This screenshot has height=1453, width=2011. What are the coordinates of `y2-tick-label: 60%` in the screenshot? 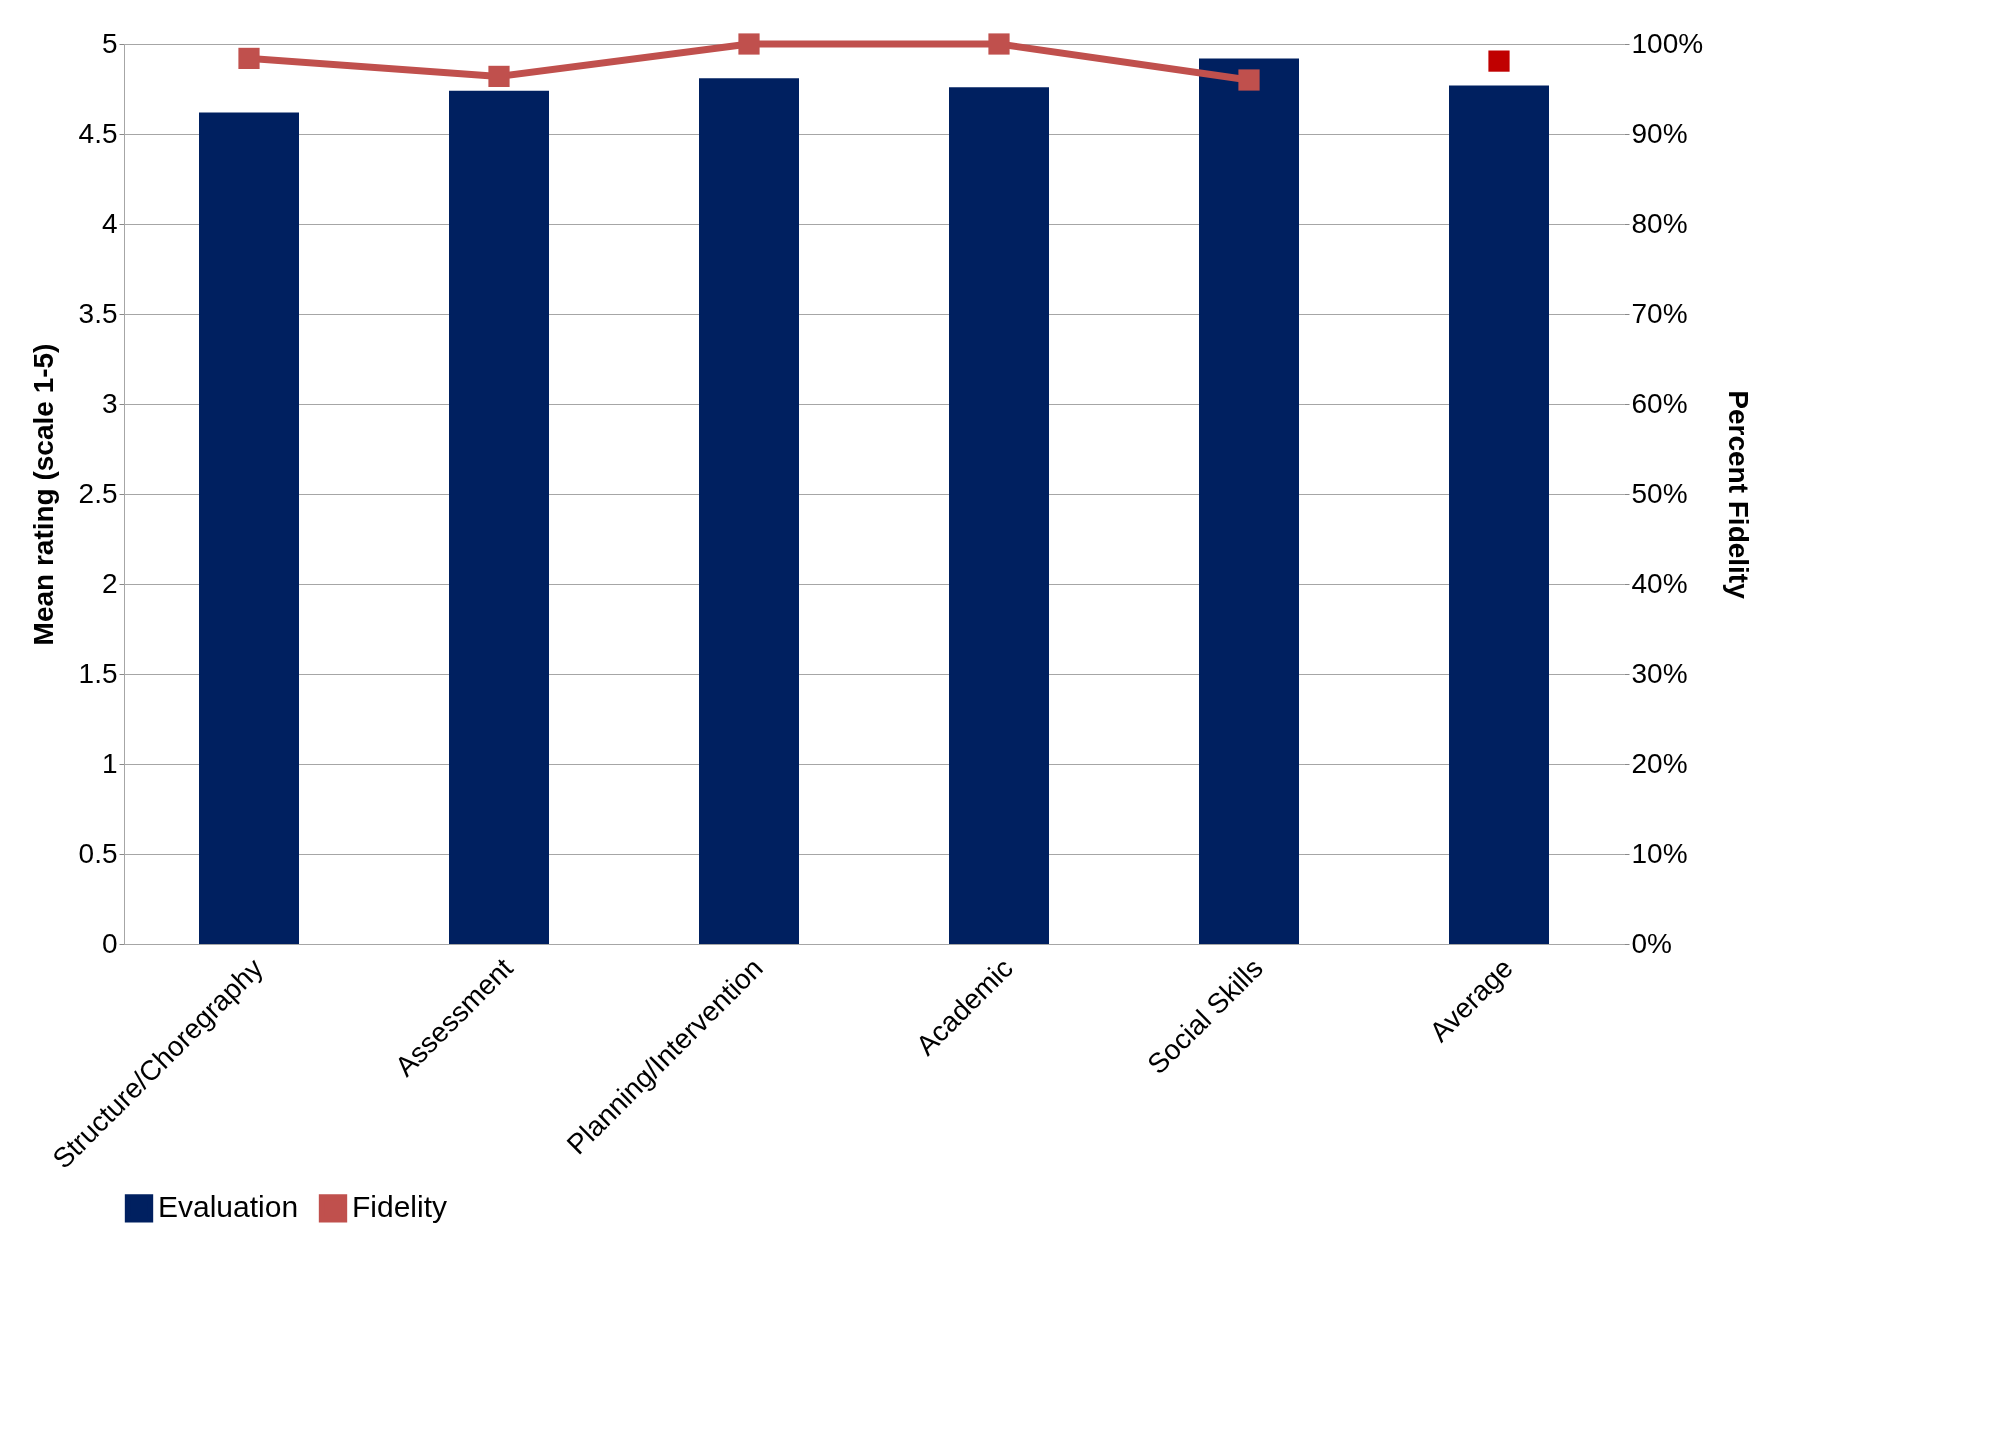 It's located at (1659, 403).